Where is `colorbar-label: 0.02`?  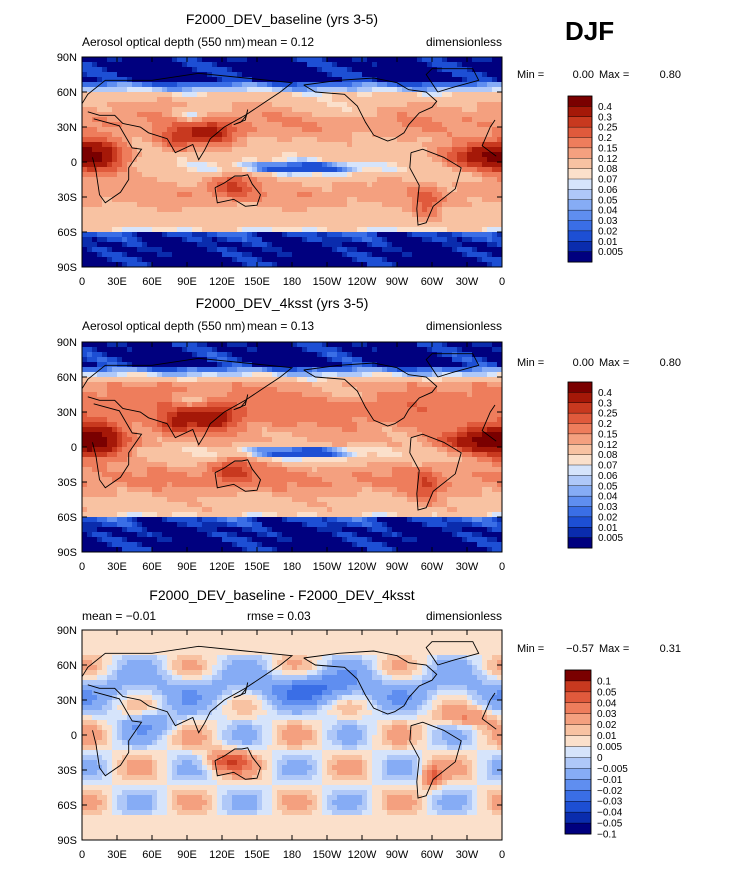 colorbar-label: 0.02 is located at coordinates (608, 231).